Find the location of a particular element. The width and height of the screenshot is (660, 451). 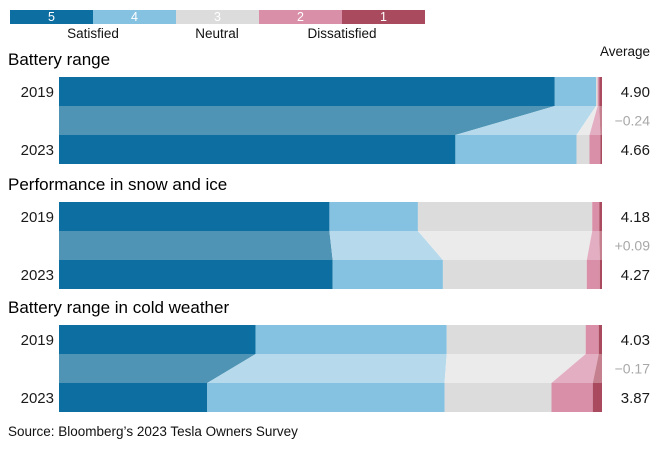

change-value: −0.17 is located at coordinates (633, 368).